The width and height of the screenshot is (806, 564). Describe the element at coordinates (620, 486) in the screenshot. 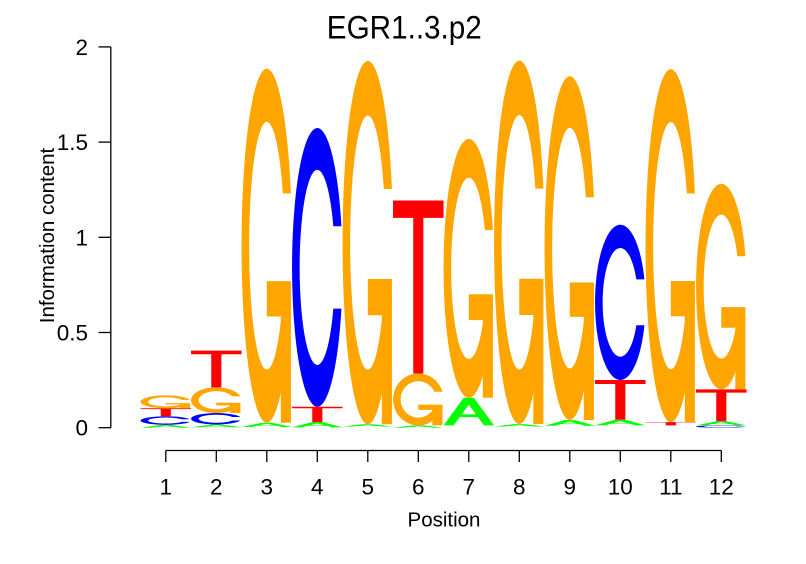

I see `svg-text: 10` at that location.